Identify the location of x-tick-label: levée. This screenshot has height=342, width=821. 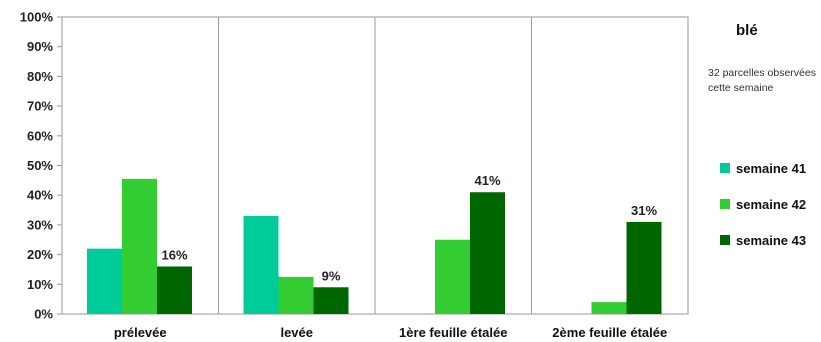
(296, 332).